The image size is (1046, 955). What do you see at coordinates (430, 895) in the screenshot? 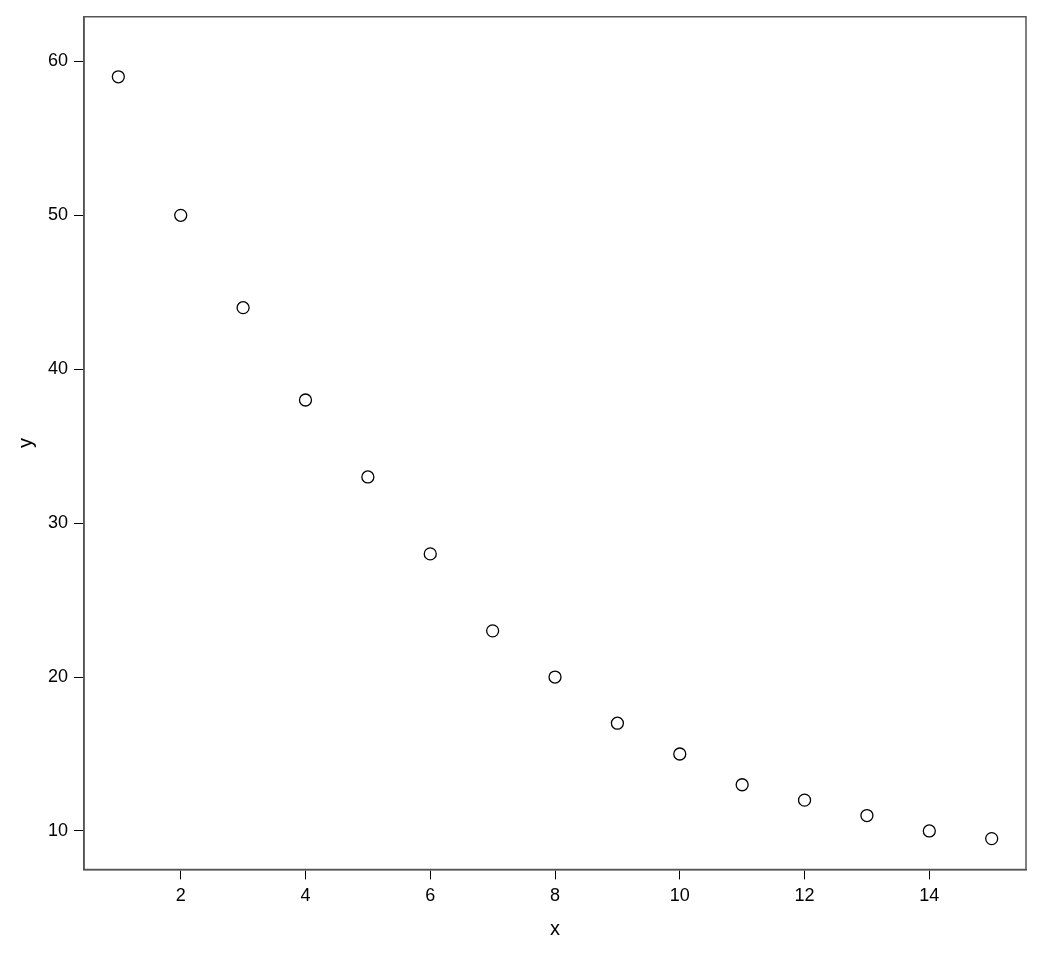
I see `x-tick-label: 6` at bounding box center [430, 895].